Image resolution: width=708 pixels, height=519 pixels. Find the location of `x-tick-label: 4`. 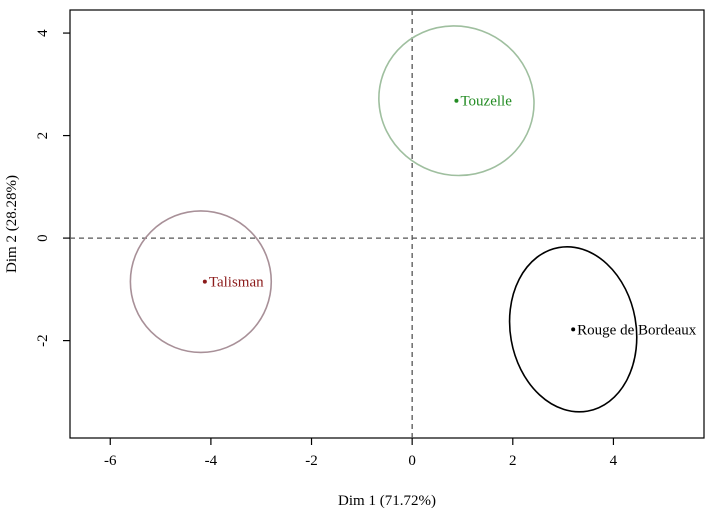

x-tick-label: 4 is located at coordinates (614, 461).